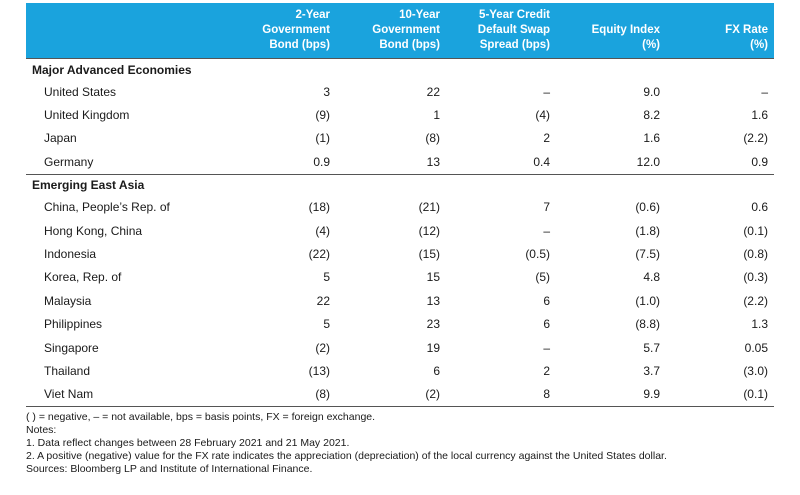 This screenshot has width=800, height=495. I want to click on table-row: Thailand (13) 6 2 3.7 (3.0), so click(400, 370).